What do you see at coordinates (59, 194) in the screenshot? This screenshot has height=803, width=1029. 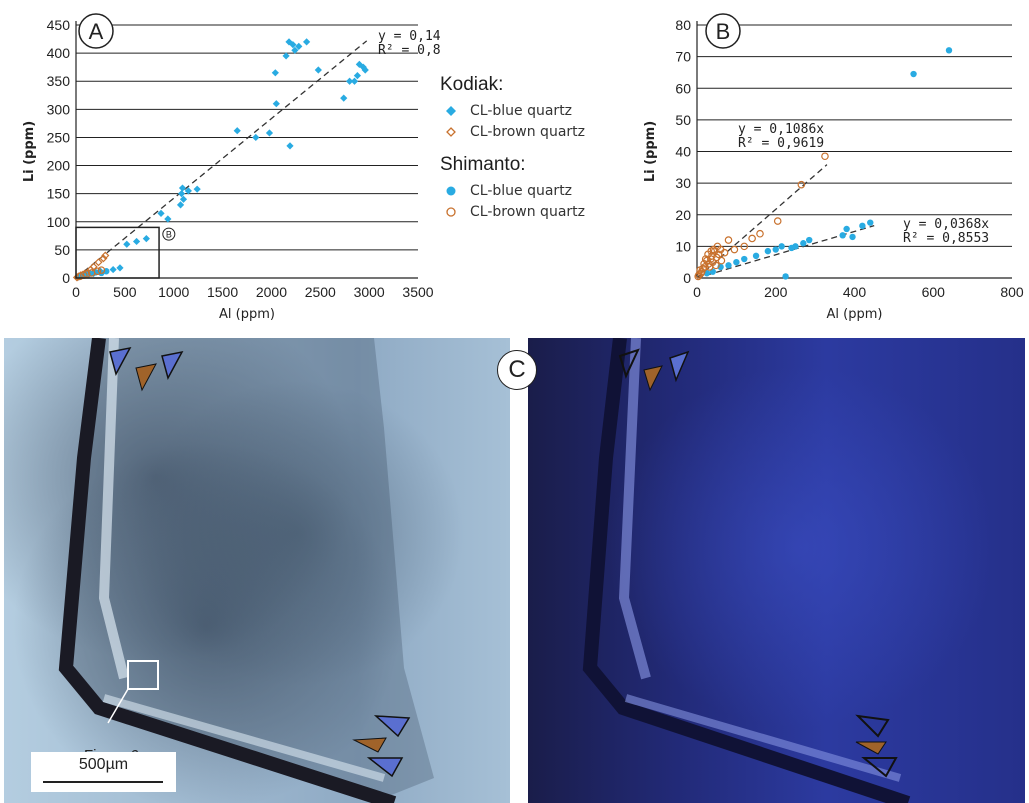 I see `y-tick-label: 150` at bounding box center [59, 194].